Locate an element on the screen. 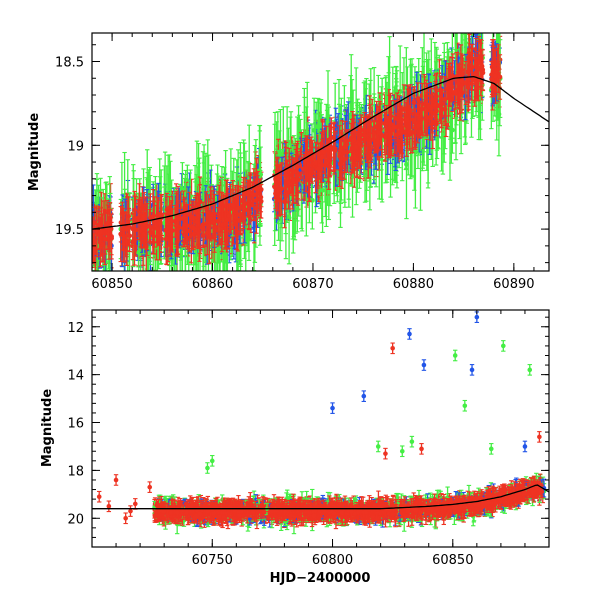 The height and width of the screenshot is (600, 600). y-tick-label: 20 is located at coordinates (75, 519).